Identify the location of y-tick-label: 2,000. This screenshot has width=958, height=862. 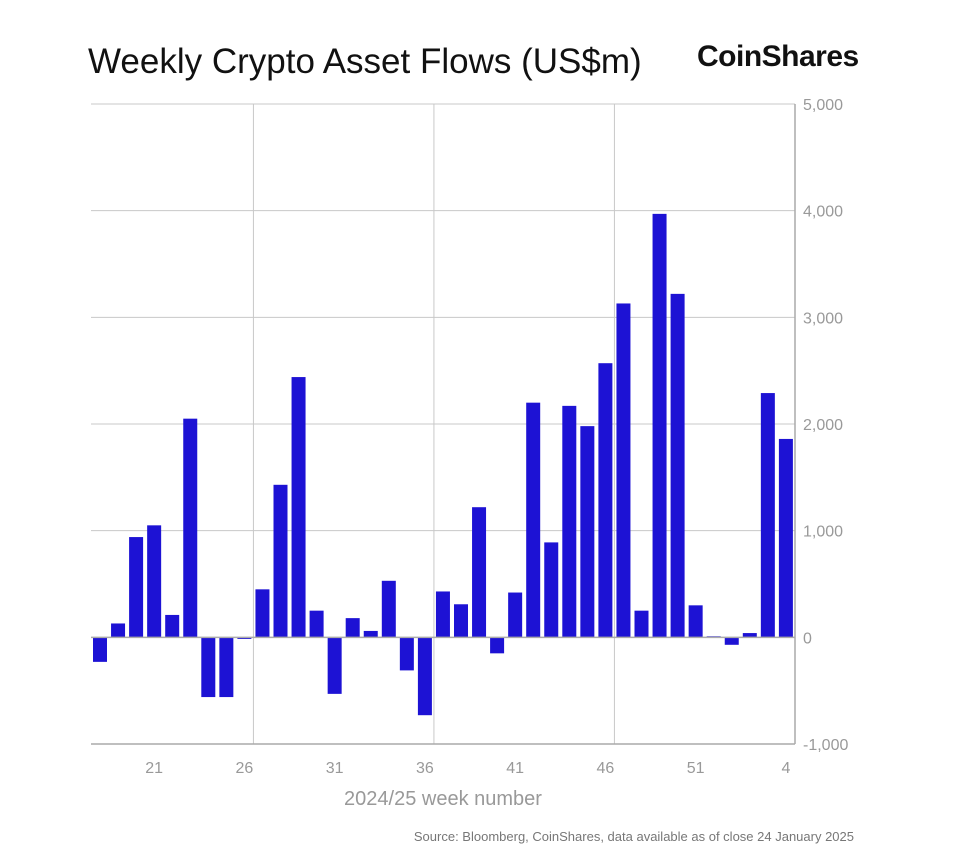
(823, 425).